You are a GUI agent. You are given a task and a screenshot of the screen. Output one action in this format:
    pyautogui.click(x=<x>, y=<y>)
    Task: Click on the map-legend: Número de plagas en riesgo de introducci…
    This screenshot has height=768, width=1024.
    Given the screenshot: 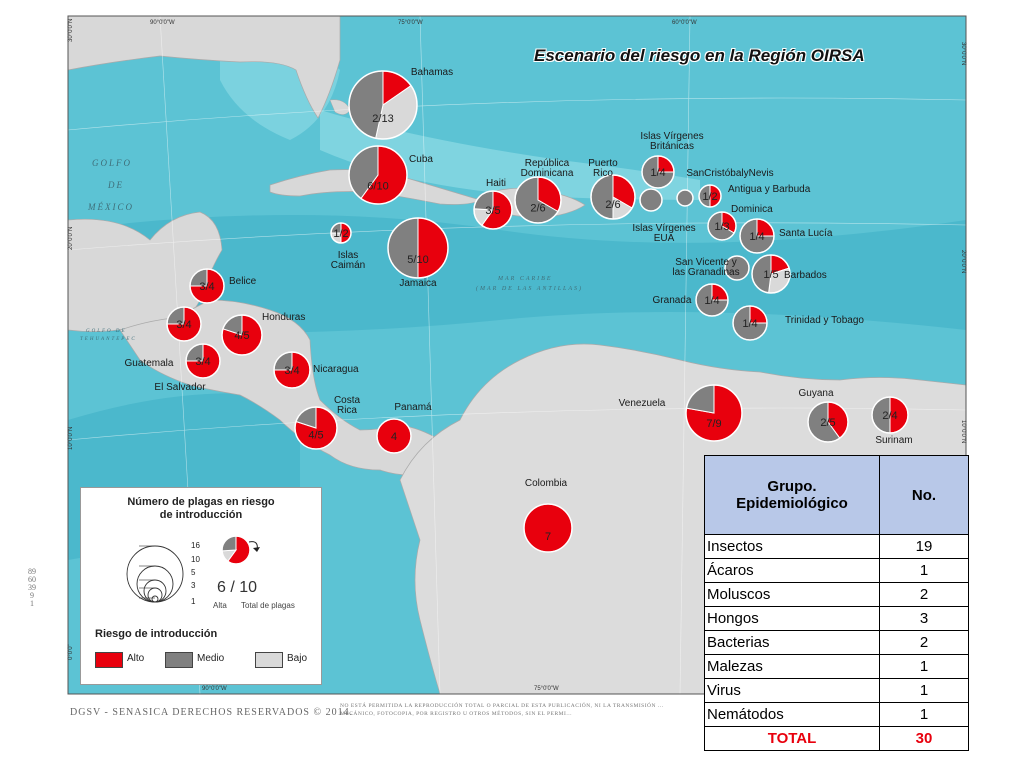 What is the action you would take?
    pyautogui.click(x=201, y=586)
    